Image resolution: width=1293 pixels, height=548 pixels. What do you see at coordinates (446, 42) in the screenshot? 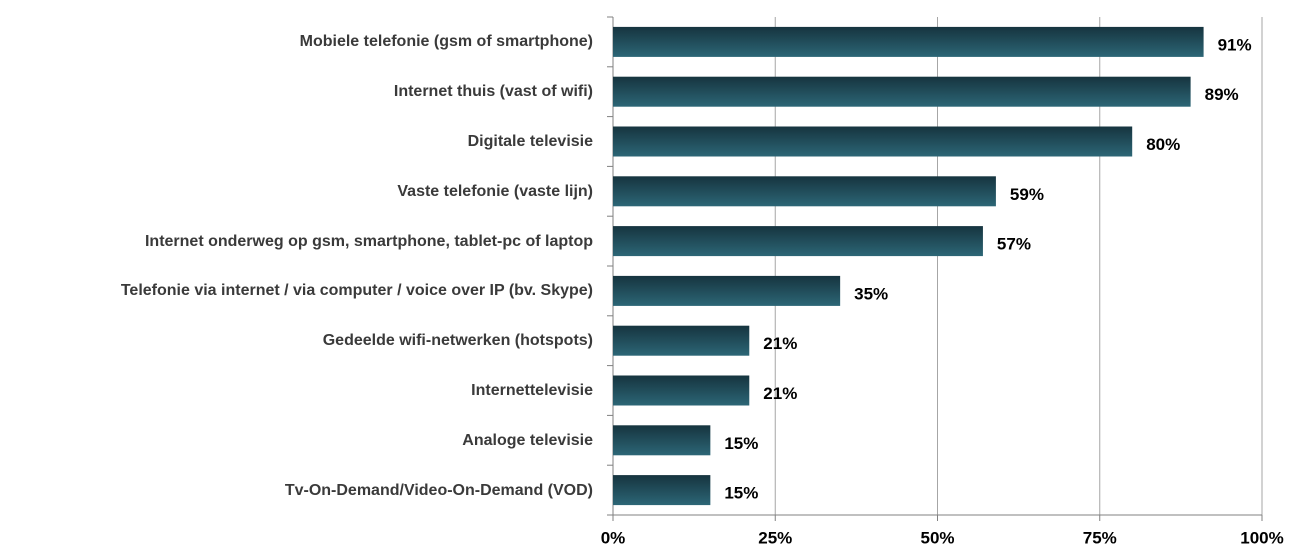
I see `y-tick-label: Mobiele telefonie (gsm of smartphone)` at bounding box center [446, 42].